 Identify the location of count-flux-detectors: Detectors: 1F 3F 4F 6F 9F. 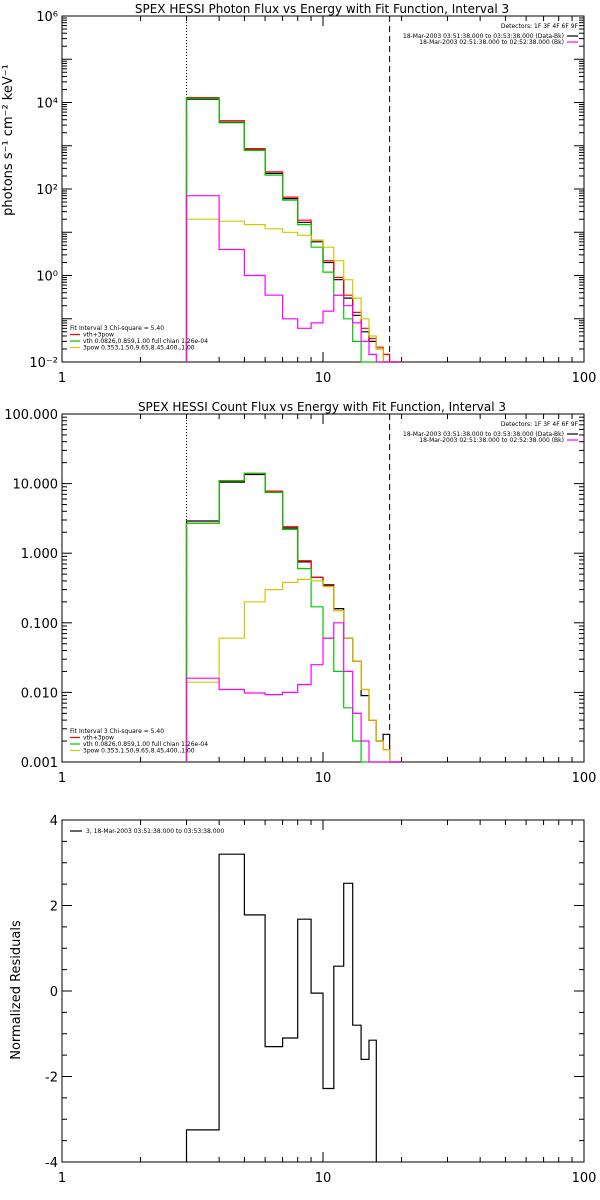
(540, 424).